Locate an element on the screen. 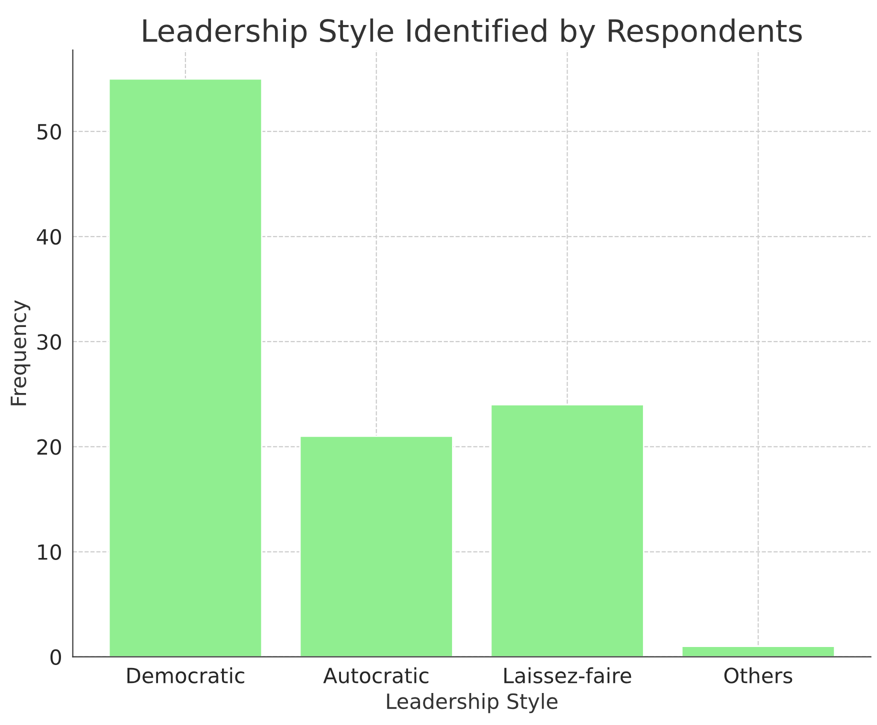 This screenshot has width=877, height=725. x-axis-title: Leadership Style is located at coordinates (472, 703).